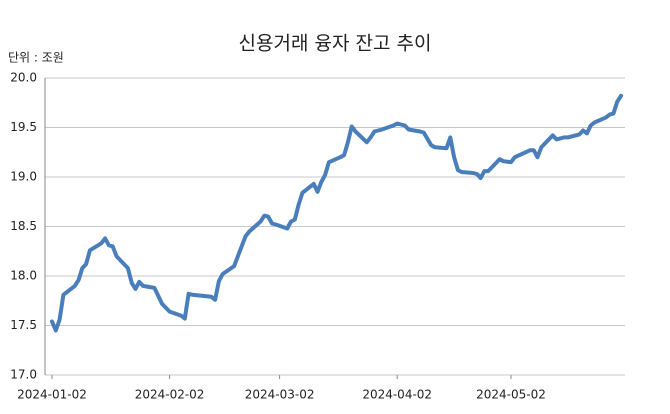 The height and width of the screenshot is (414, 670). I want to click on x-tick-label: 2024-02-02, so click(170, 395).